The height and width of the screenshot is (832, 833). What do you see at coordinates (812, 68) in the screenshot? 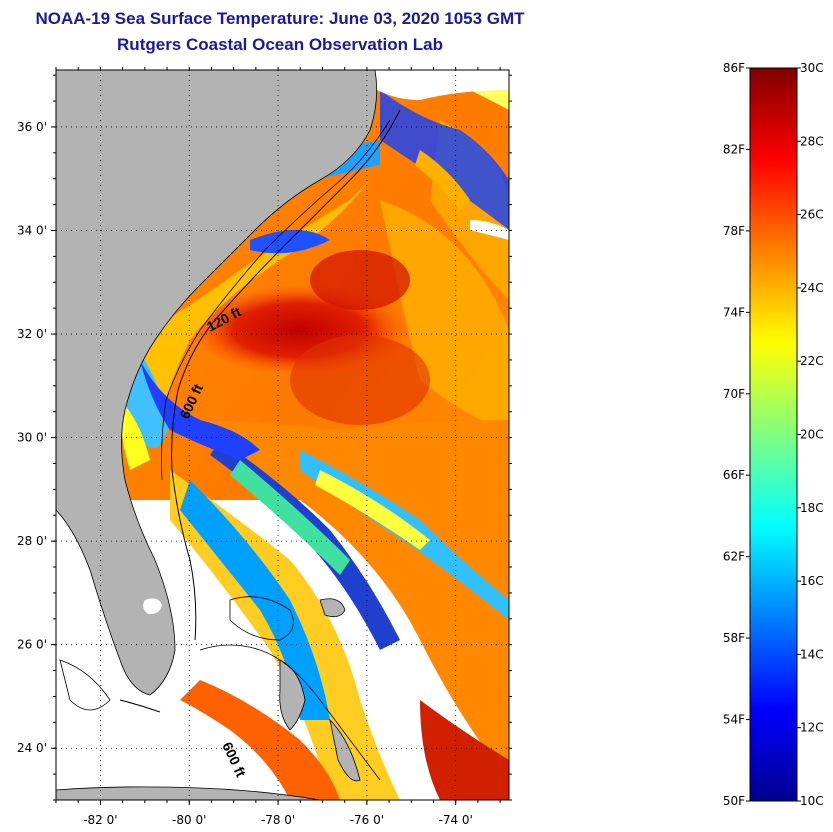
I see `celsius-label: 30C` at bounding box center [812, 68].